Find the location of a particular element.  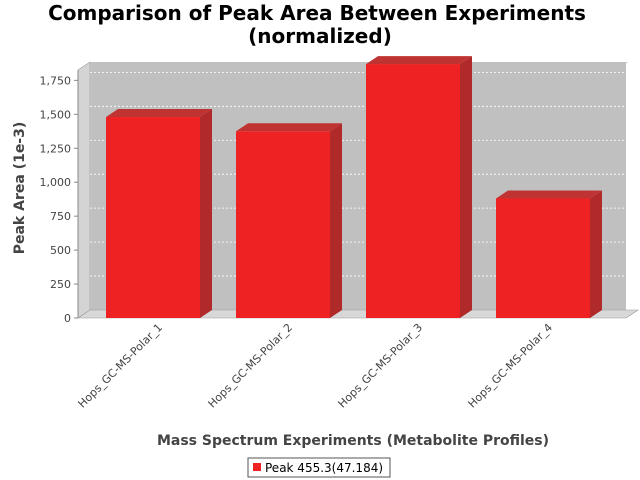

y-tick-label: 500 is located at coordinates (60, 250).